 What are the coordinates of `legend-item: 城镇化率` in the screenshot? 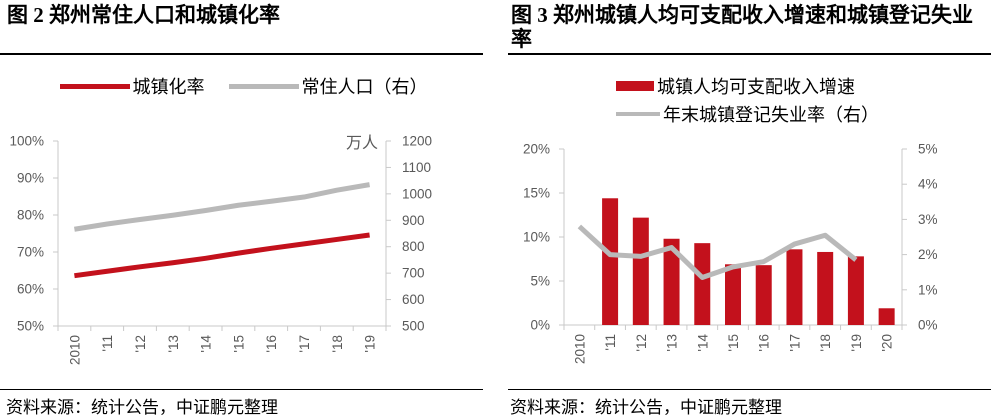 It's located at (132, 86).